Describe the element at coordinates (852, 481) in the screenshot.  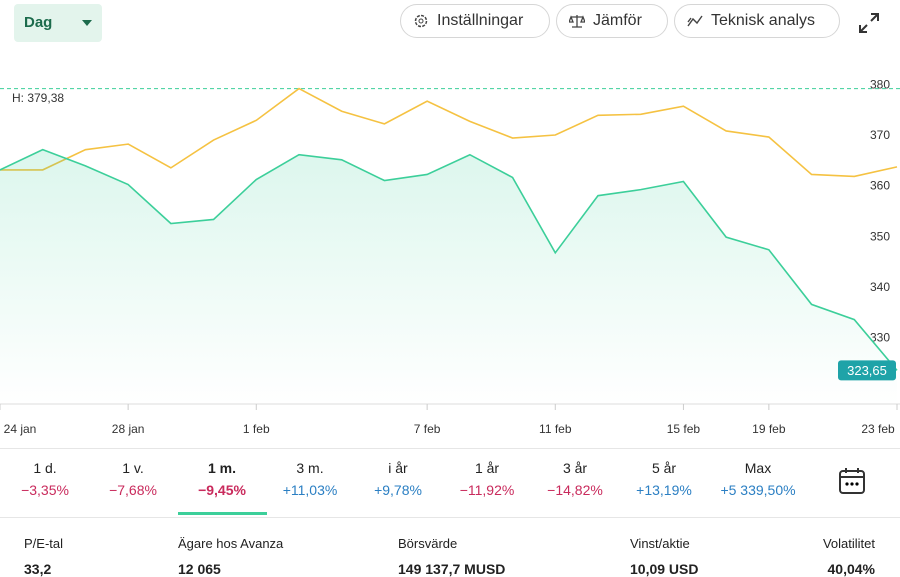
I see `calendar-icon` at that location.